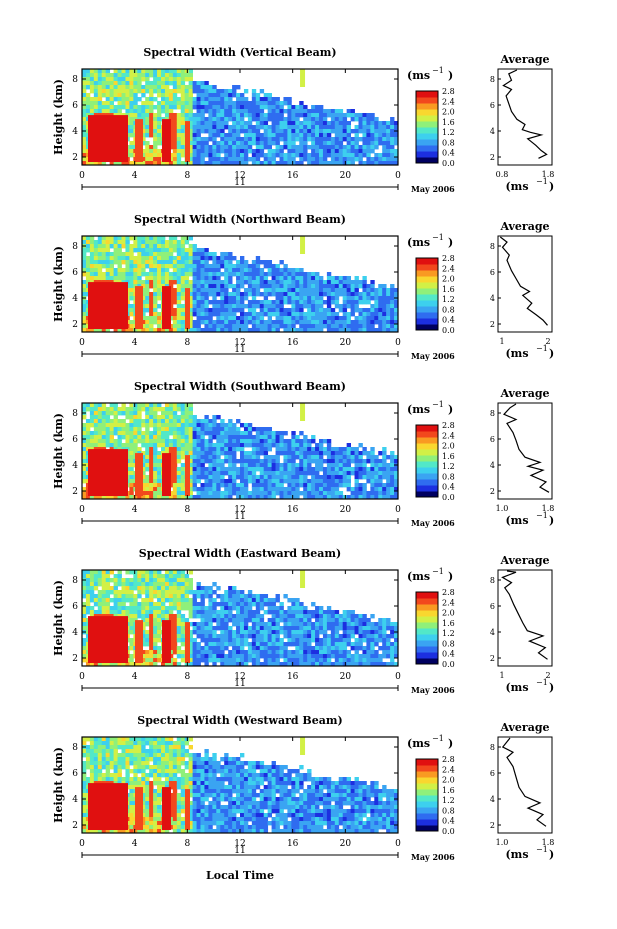 This screenshot has width=617, height=929. What do you see at coordinates (75, 325) in the screenshot?
I see `y-tick-label: 2` at bounding box center [75, 325].